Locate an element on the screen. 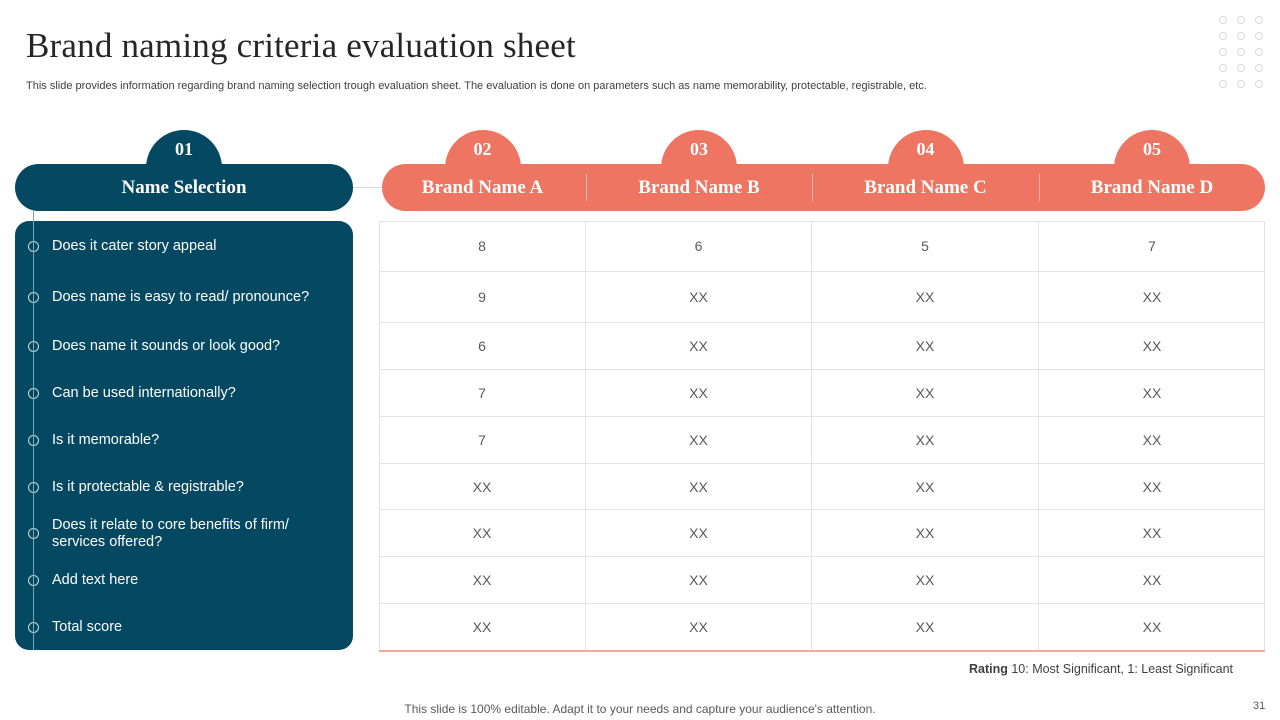 This screenshot has height=720, width=1280. decorative-dot-grid is located at coordinates (1243, 56).